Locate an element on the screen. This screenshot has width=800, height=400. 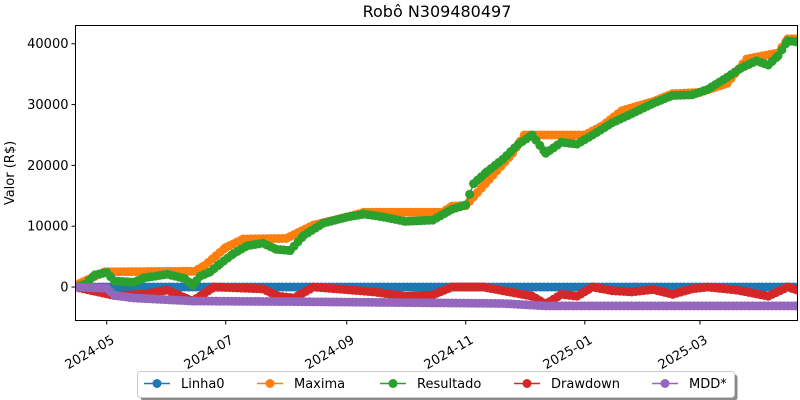
legend-item: Linha0 is located at coordinates (184, 384).